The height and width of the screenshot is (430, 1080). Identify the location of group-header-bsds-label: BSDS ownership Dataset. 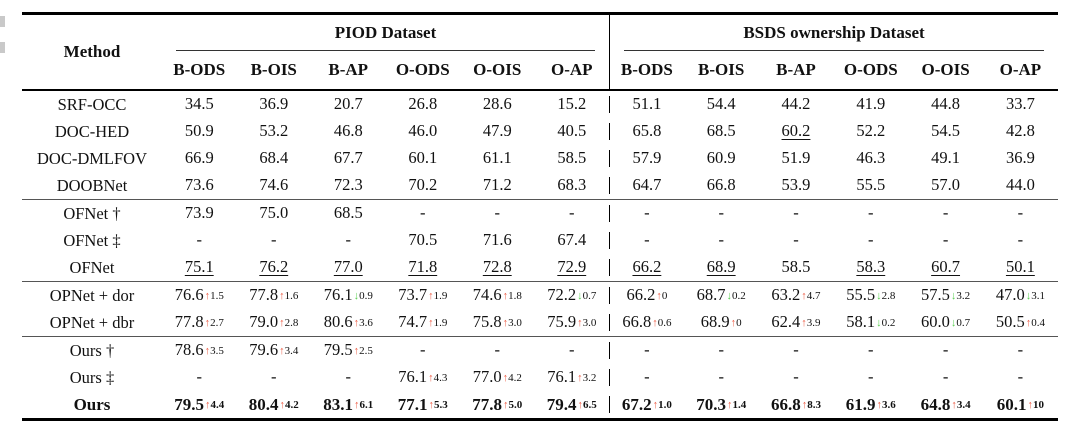
(834, 32).